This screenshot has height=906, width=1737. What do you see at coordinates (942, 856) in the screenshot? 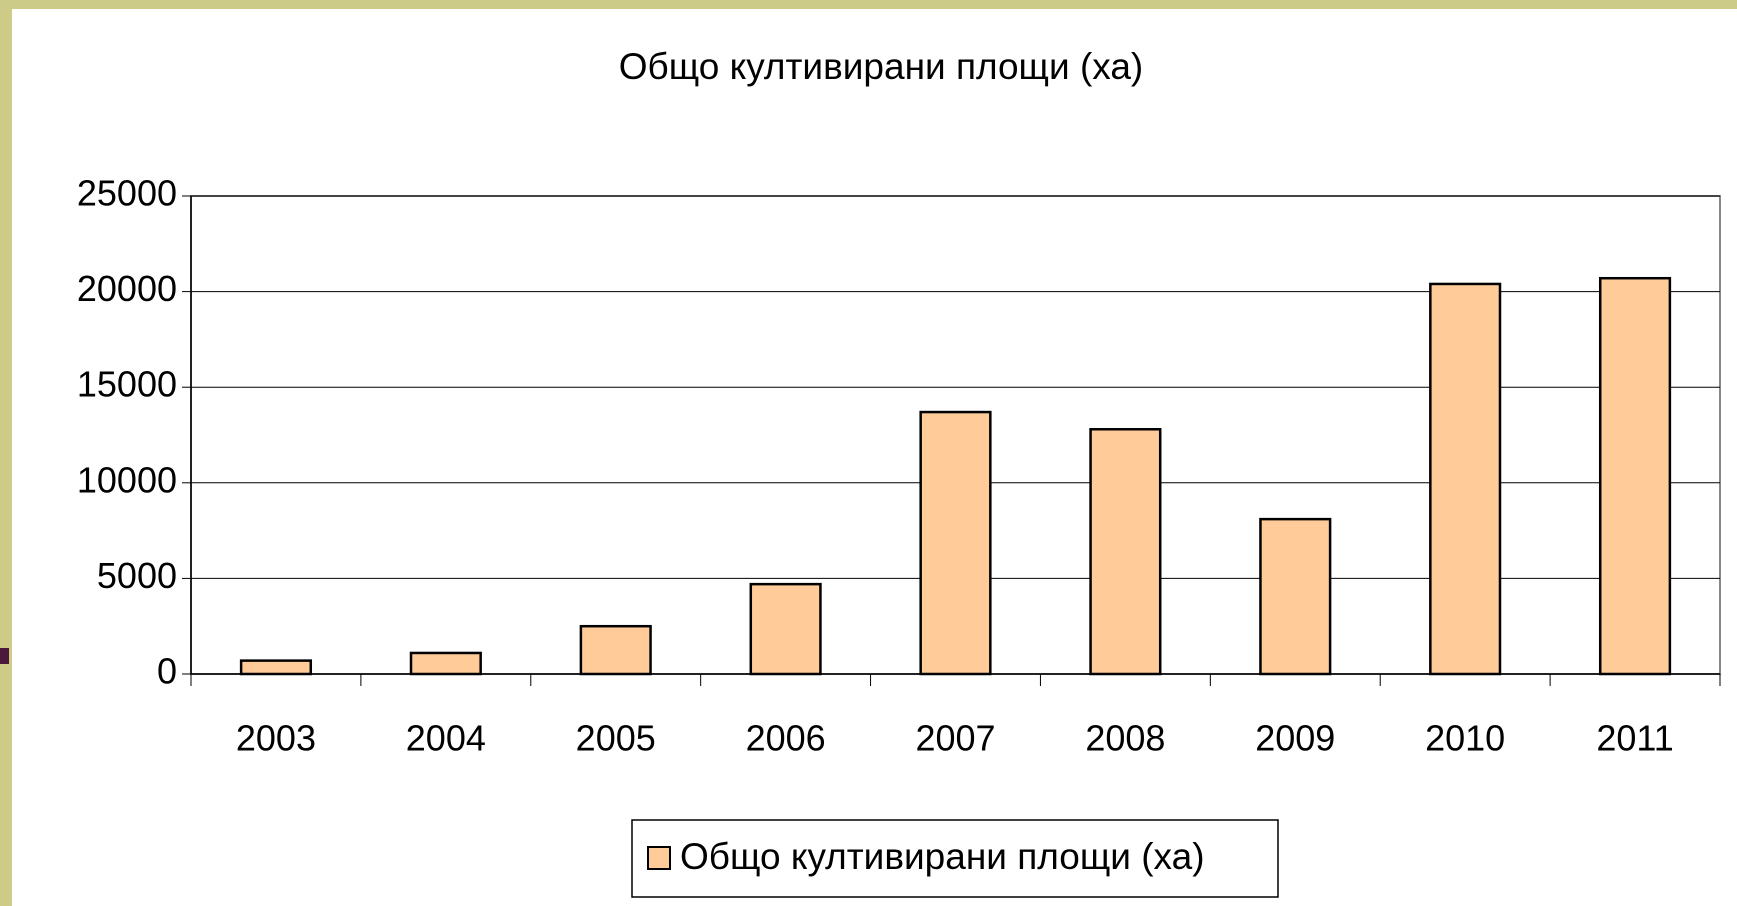
I see `legend-label: Общо култивирани площи (ха)` at bounding box center [942, 856].